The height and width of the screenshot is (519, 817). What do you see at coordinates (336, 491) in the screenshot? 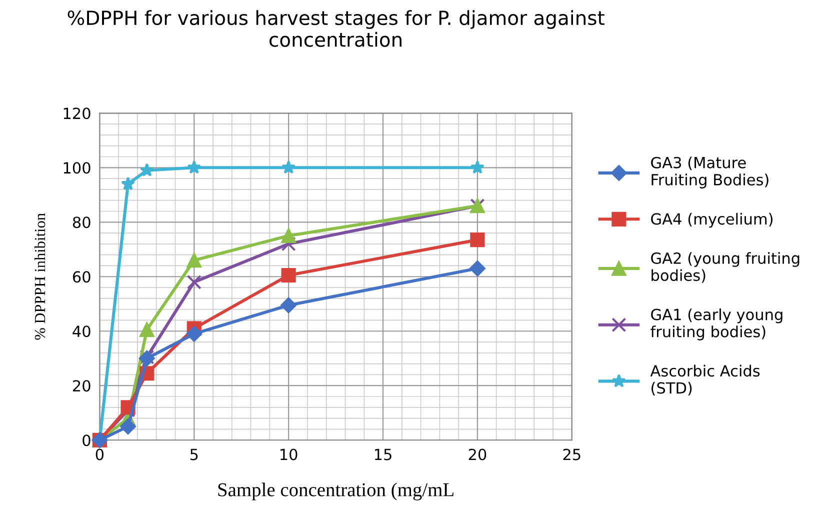
I see `x-axis-title: Sample concentration (mg/mL` at bounding box center [336, 491].